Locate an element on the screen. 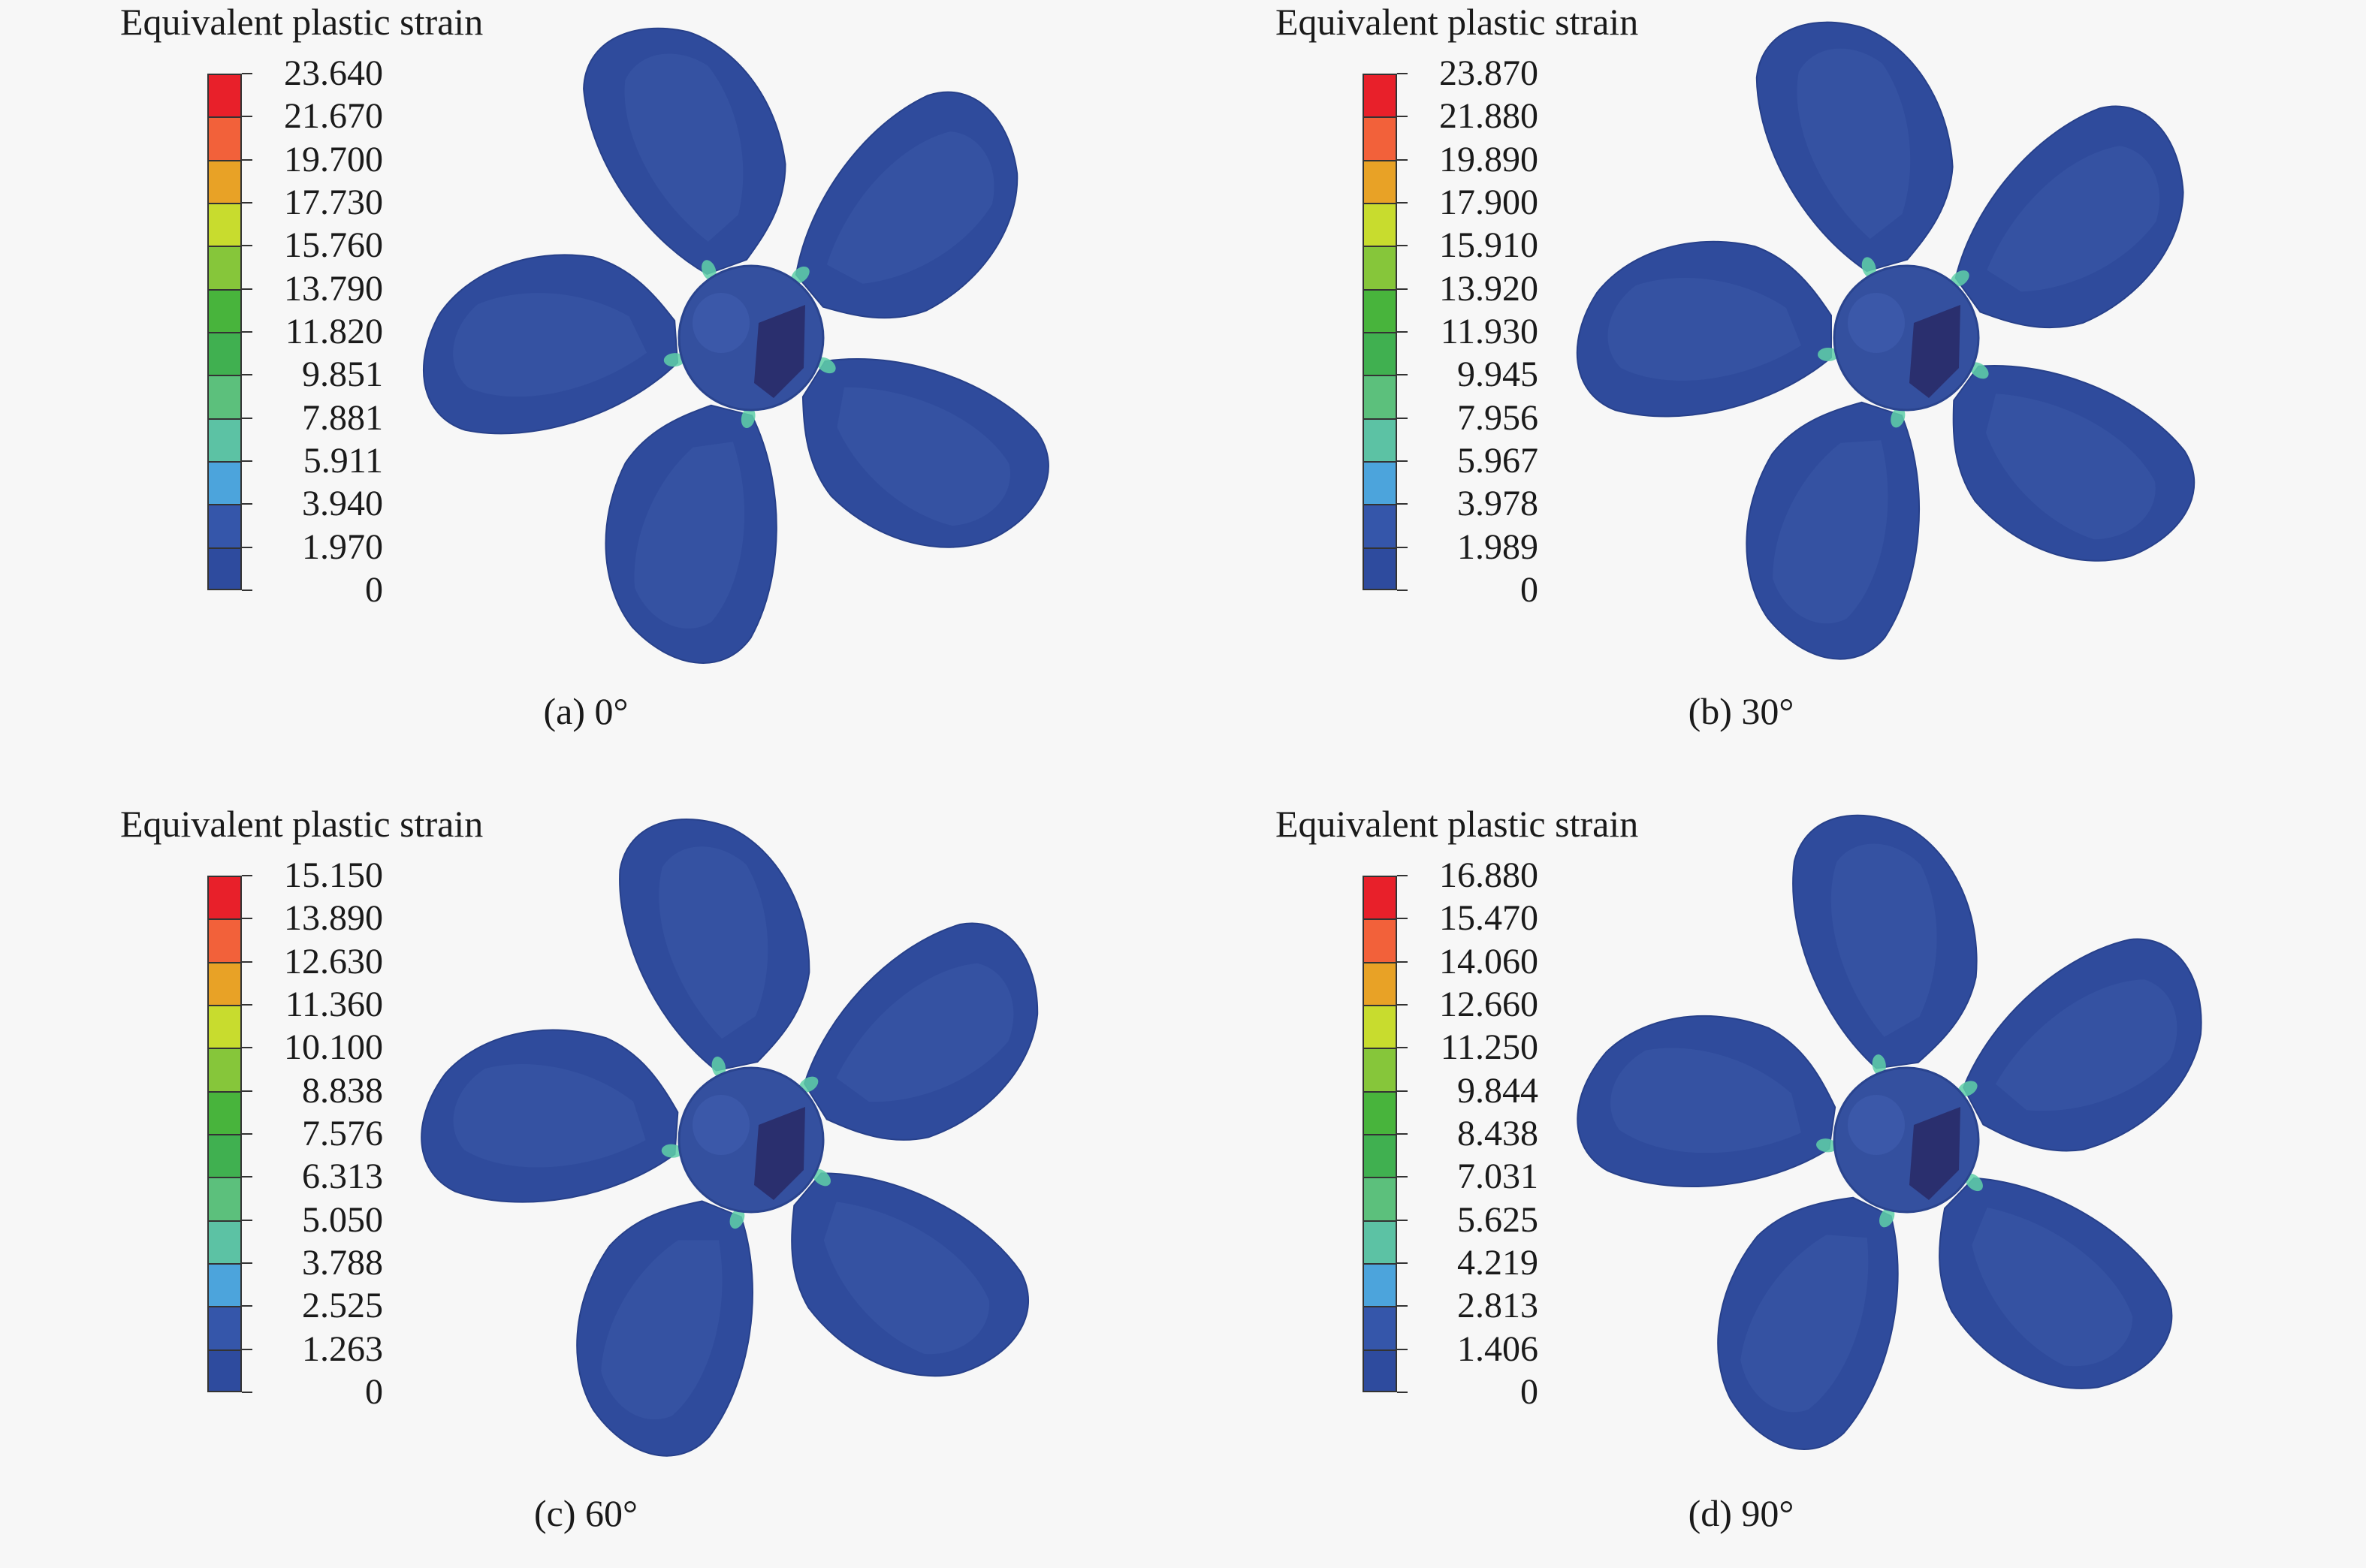 The height and width of the screenshot is (1568, 2366). scale-tick-label: 1.970 is located at coordinates (342, 547).